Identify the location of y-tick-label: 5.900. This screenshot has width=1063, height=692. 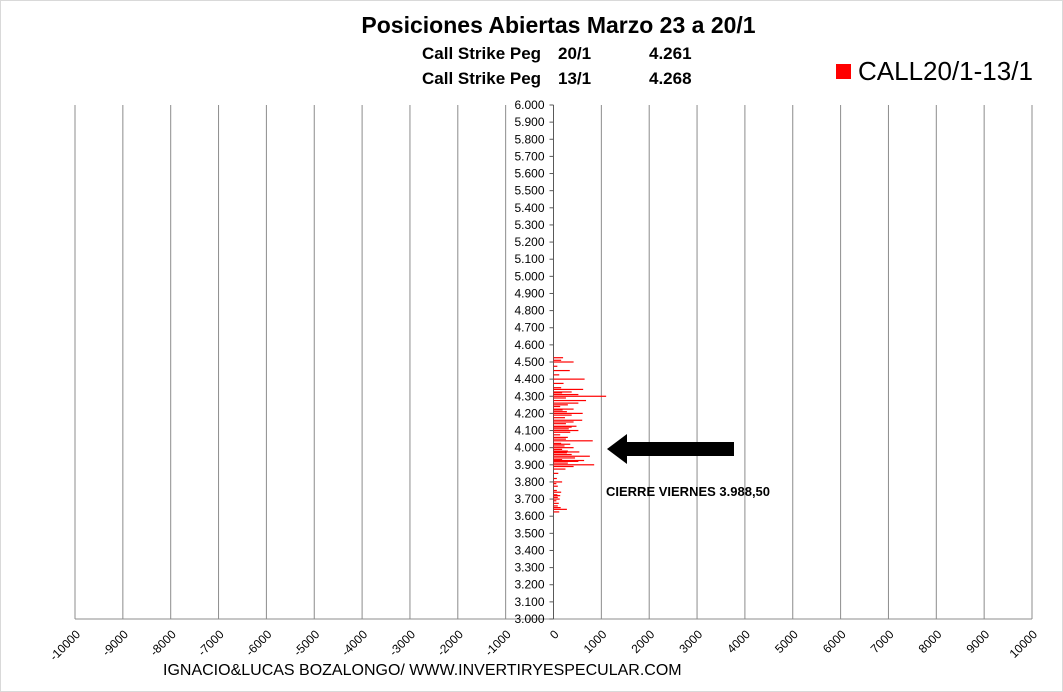
(529, 122).